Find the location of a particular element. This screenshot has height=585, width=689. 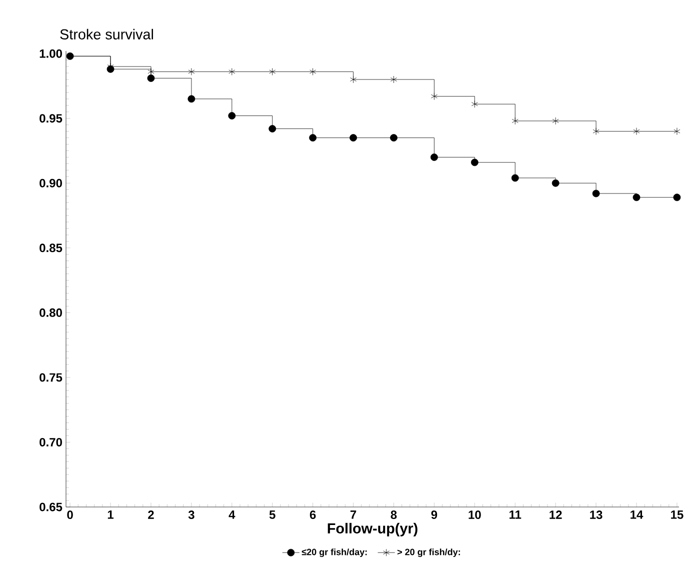

x-tick-label: 9 is located at coordinates (434, 515).